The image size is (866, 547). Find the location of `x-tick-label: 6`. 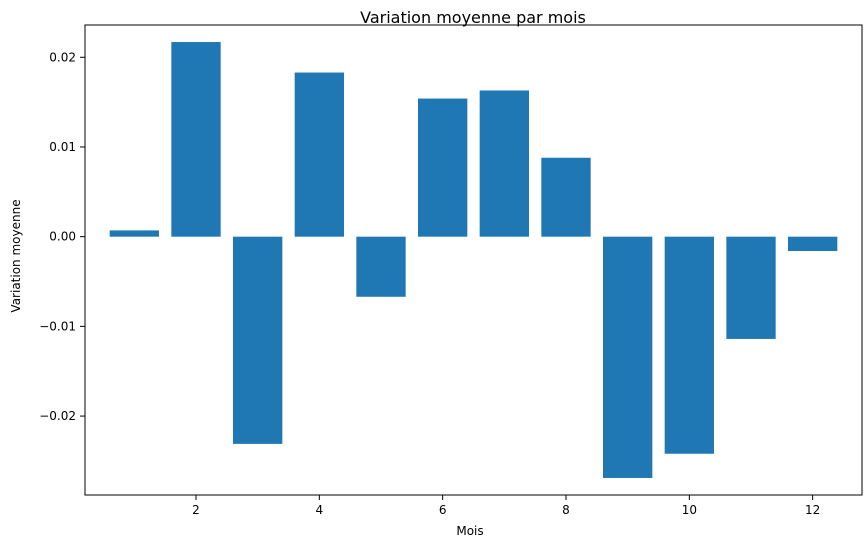

x-tick-label: 6 is located at coordinates (443, 510).